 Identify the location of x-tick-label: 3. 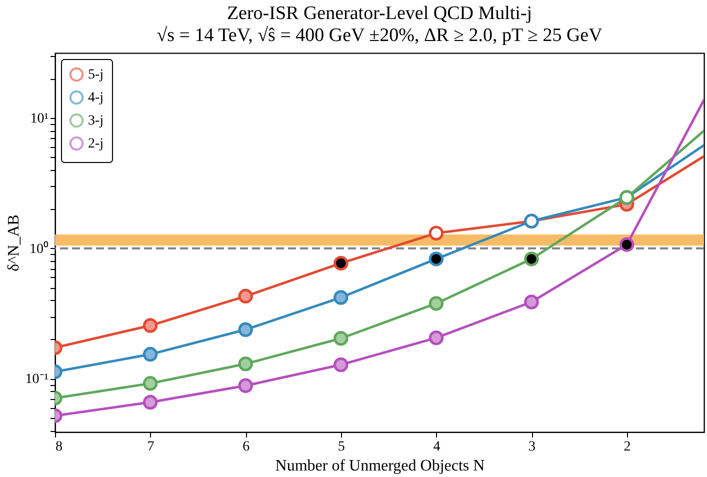
(532, 447).